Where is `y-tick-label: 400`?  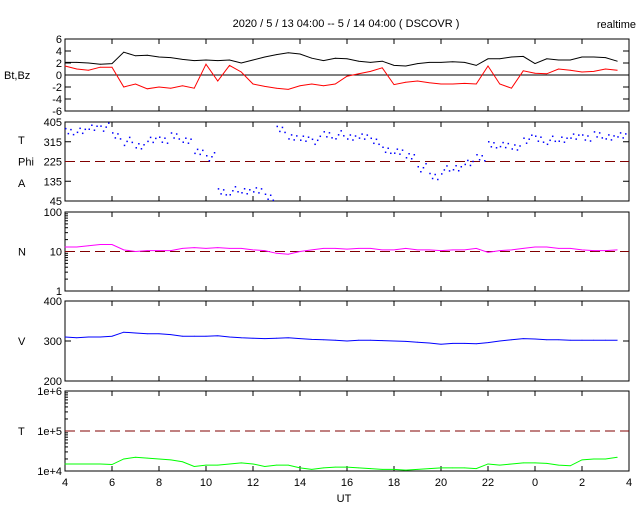
y-tick-label: 400 is located at coordinates (53, 302).